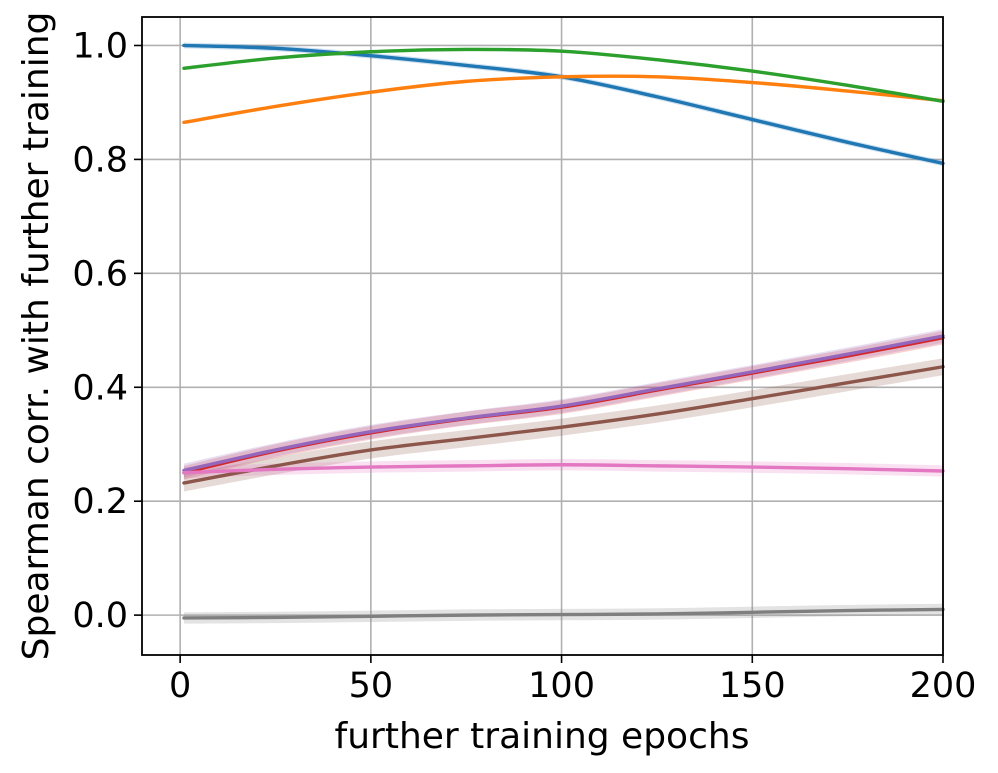  I want to click on x-tick-label: 150, so click(752, 686).